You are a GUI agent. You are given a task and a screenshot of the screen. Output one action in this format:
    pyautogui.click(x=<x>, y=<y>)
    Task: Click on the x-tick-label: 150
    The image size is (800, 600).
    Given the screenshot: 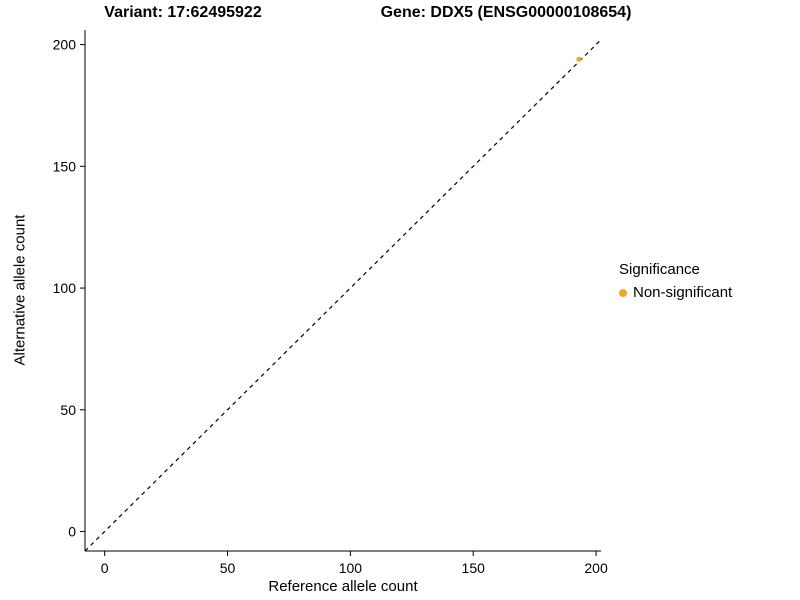 What is the action you would take?
    pyautogui.click(x=474, y=568)
    